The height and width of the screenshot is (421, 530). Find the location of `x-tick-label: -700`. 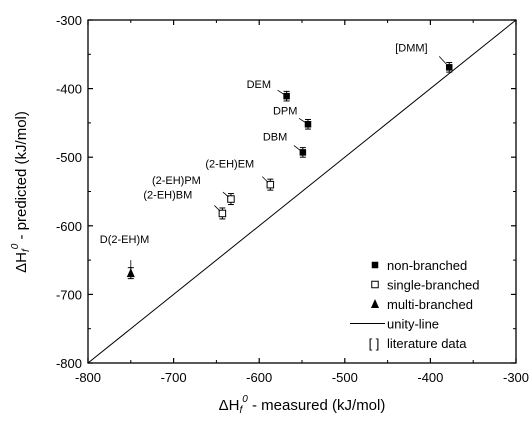

x-tick-label: -700 is located at coordinates (174, 377).